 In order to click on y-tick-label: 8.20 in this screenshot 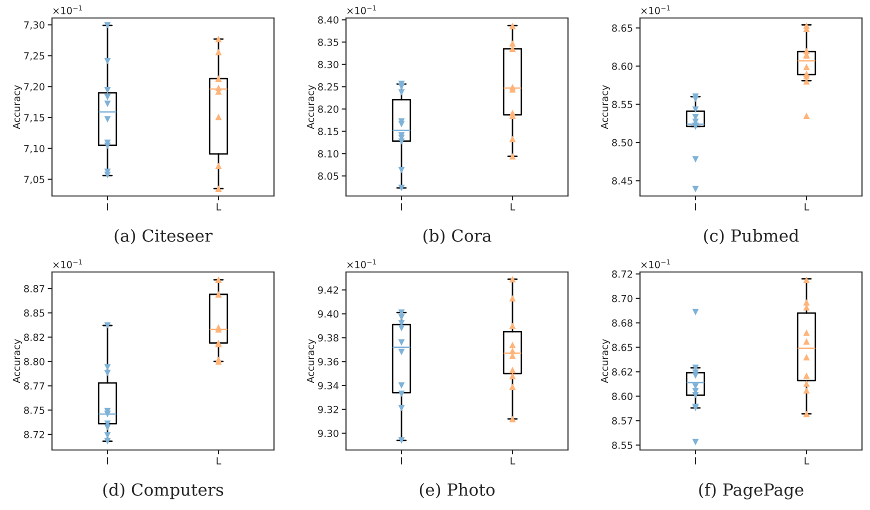, I will do `click(328, 109)`.